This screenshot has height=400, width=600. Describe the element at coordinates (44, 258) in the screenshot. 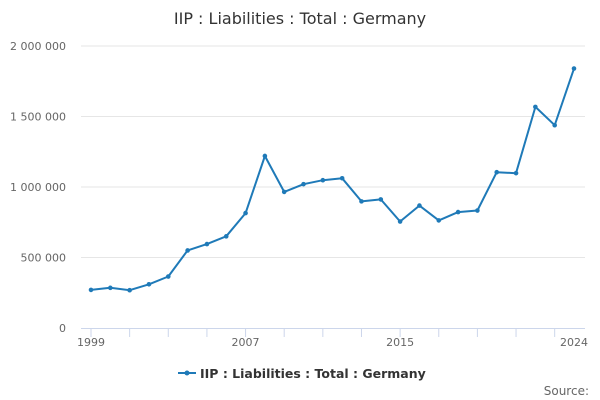

I see `y-tick-label: 500 000` at that location.